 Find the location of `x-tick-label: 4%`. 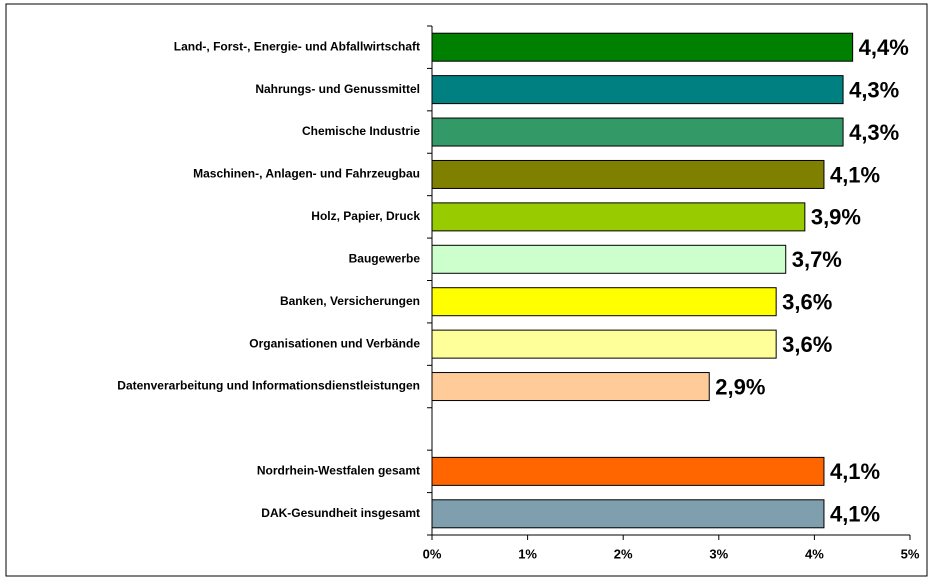

x-tick-label: 4% is located at coordinates (814, 553).